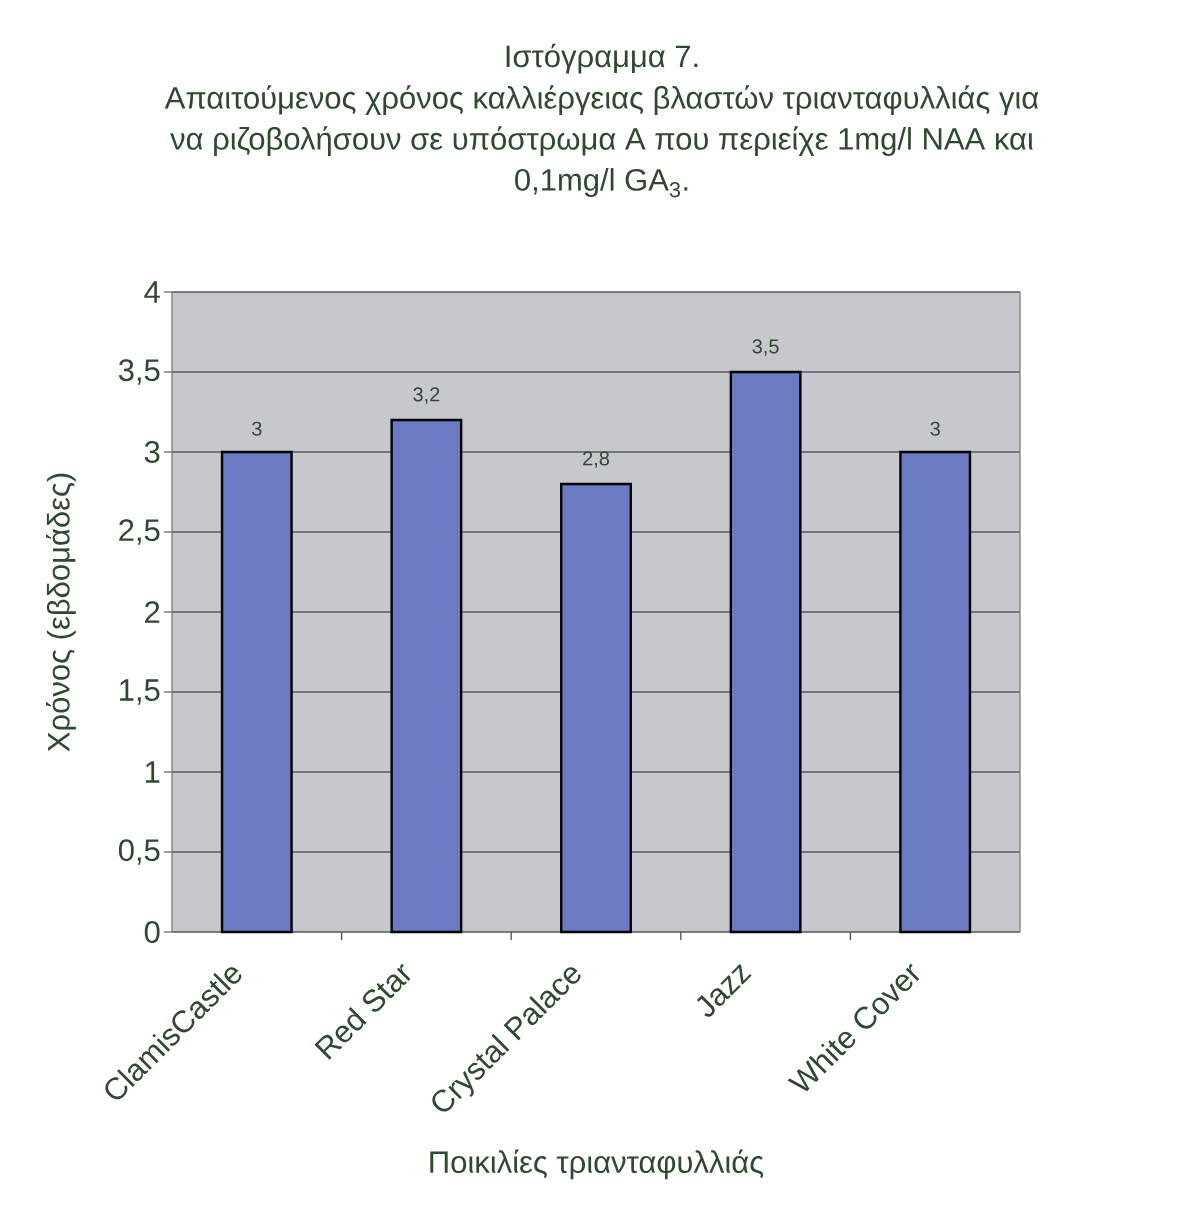  What do you see at coordinates (596, 459) in the screenshot?
I see `data-label: 2,8` at bounding box center [596, 459].